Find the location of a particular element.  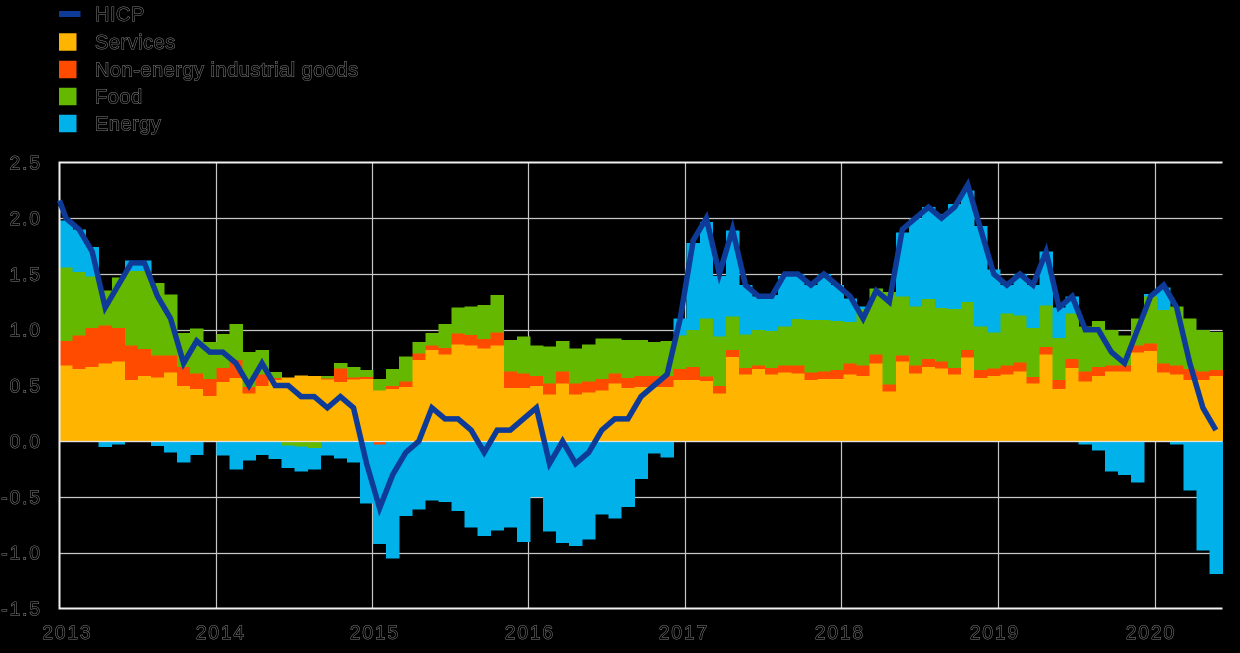

svg-text: -1.0 is located at coordinates (21, 554).